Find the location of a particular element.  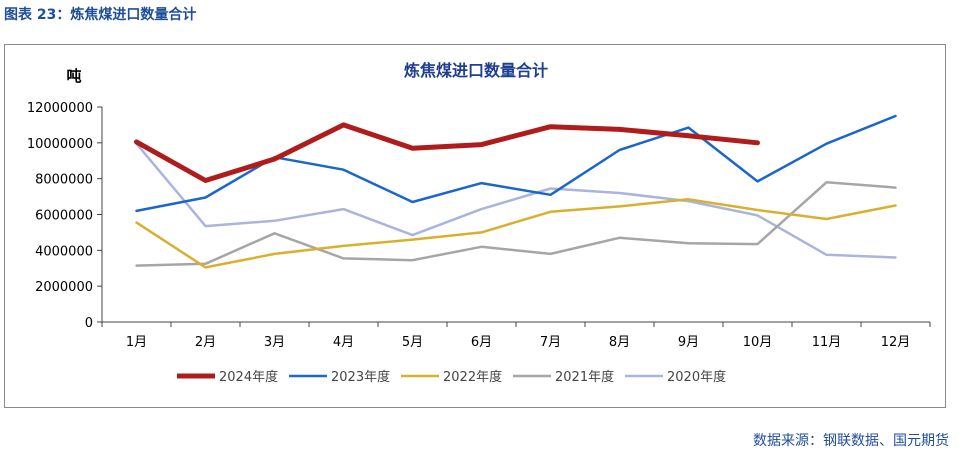

x-tick-label: 8月 is located at coordinates (619, 342).